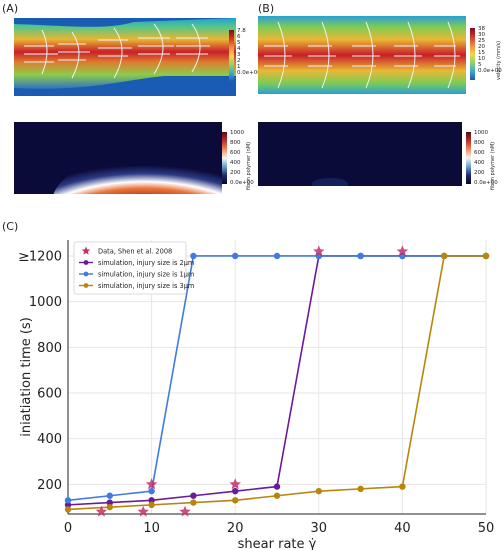 This screenshot has height=550, width=504. I want to click on colorbar-b-velocity-ticks: 38 30 25 20 15 10 5 0.0e+00, so click(490, 56).